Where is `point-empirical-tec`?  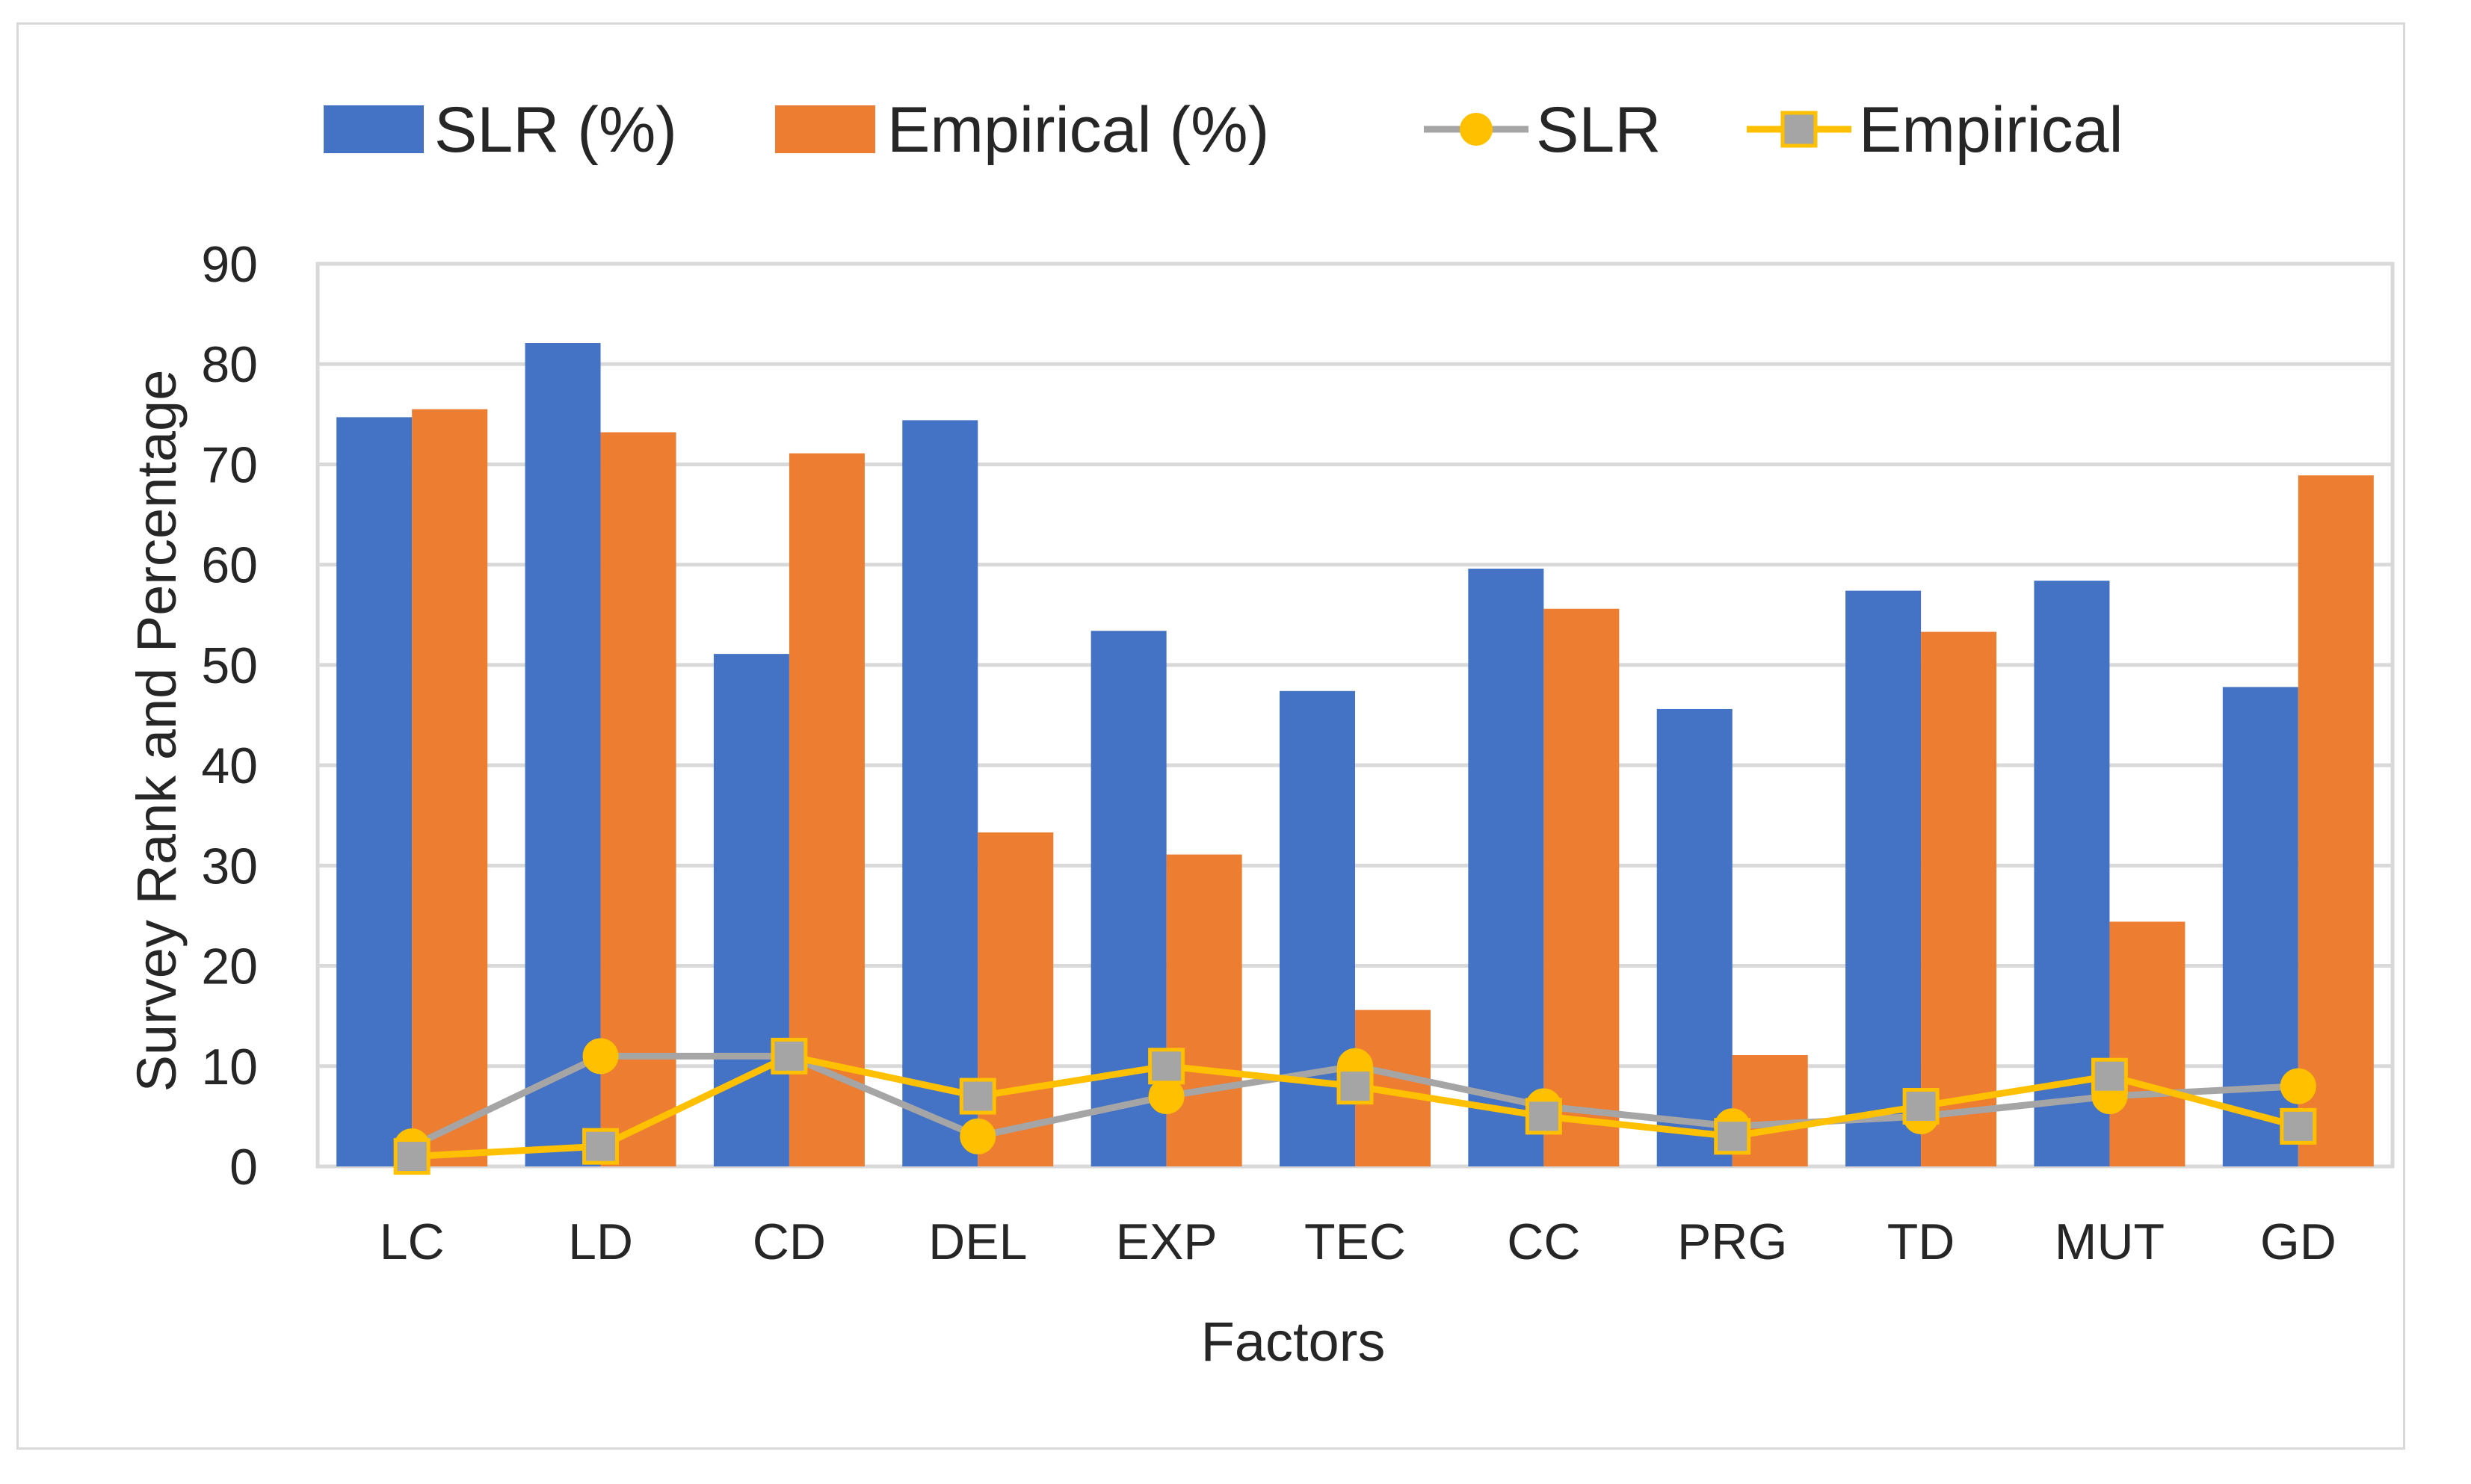 point-empirical-tec is located at coordinates (1355, 1087).